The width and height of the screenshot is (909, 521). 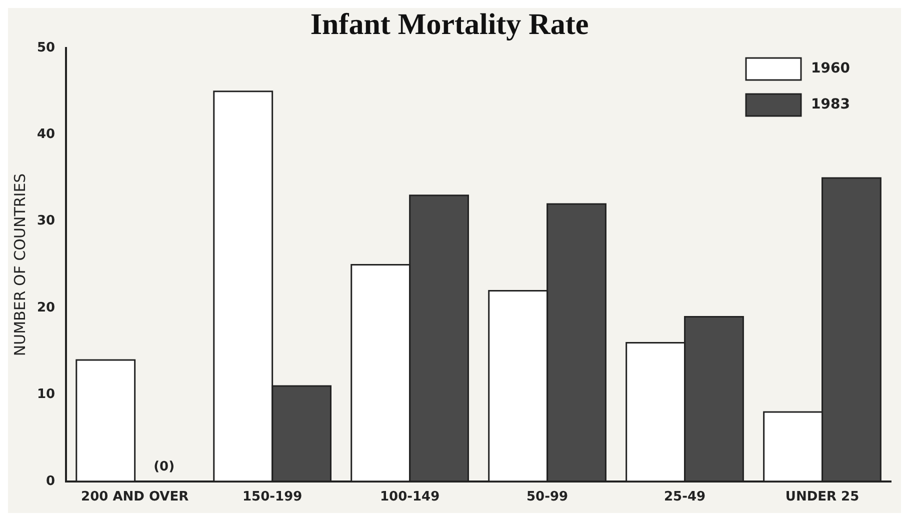 I want to click on x-tick-label: UNDER 25, so click(x=822, y=497).